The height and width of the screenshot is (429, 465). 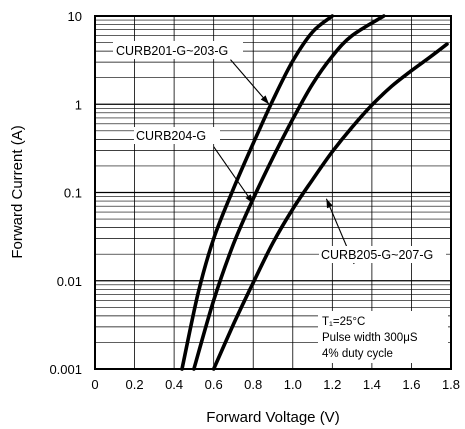 I want to click on x-tick-label: 0.2, so click(x=135, y=384).